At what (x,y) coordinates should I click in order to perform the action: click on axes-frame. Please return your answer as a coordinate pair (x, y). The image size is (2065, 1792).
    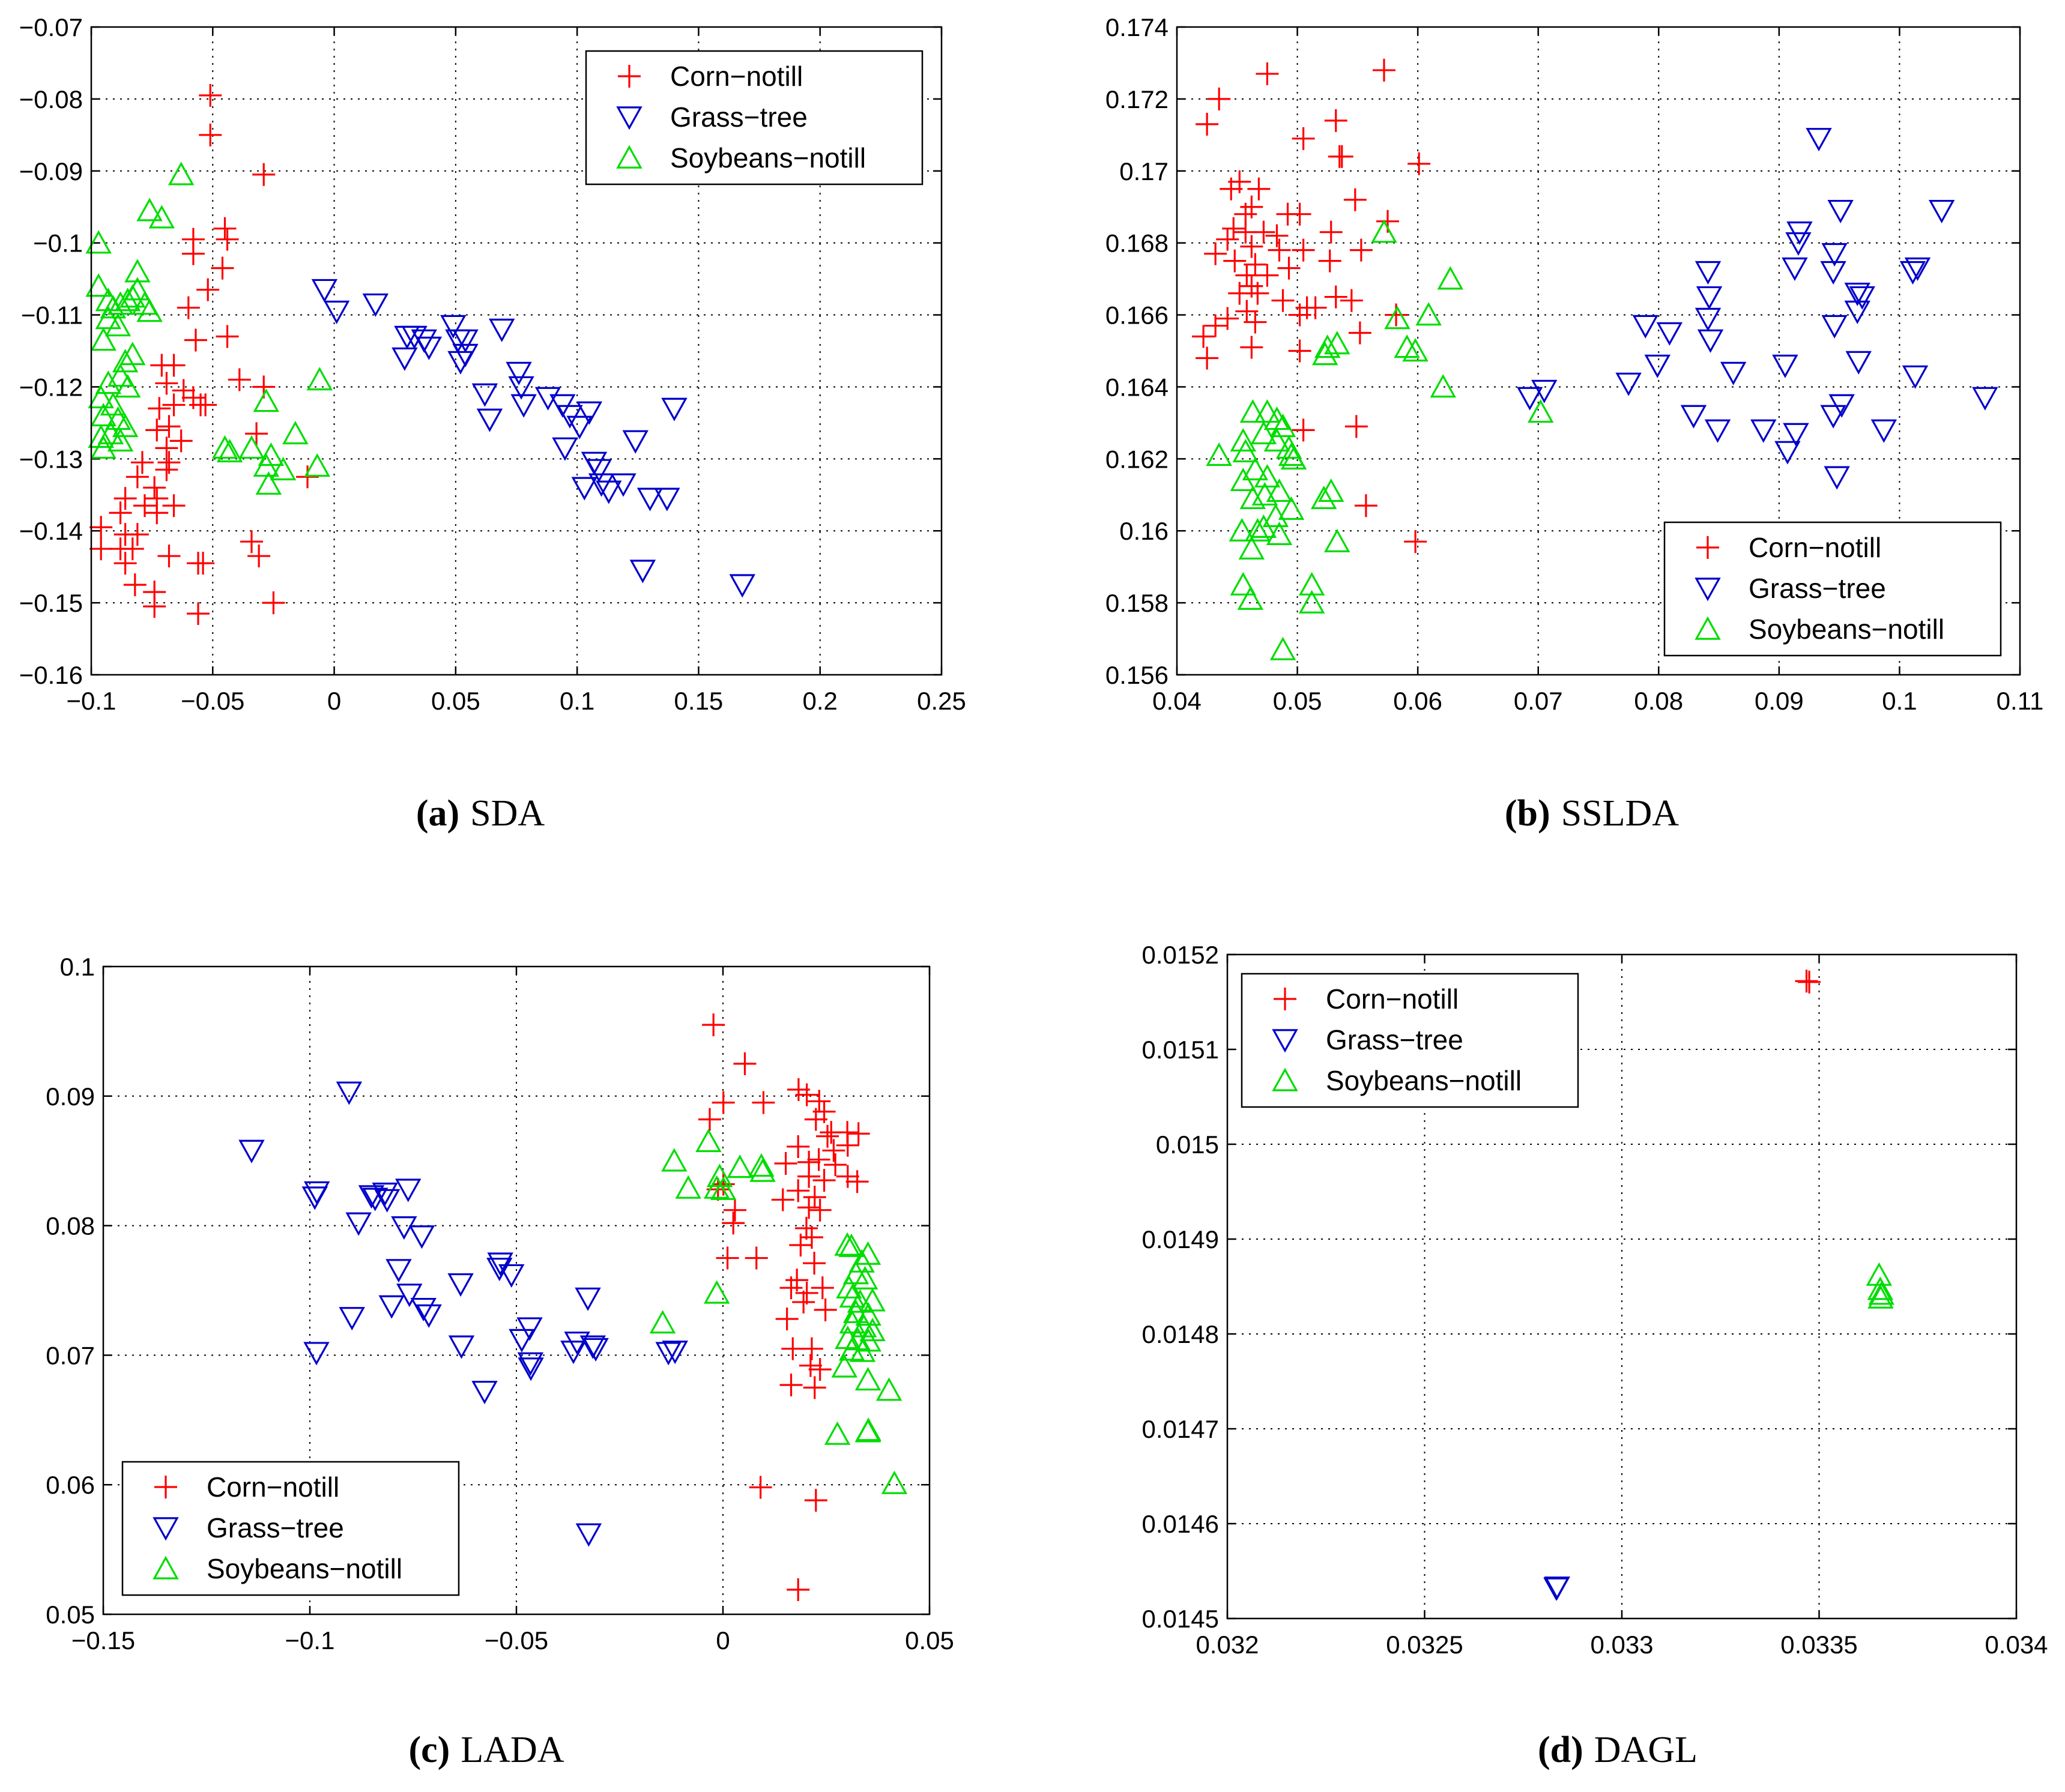
    Looking at the image, I should click on (516, 351).